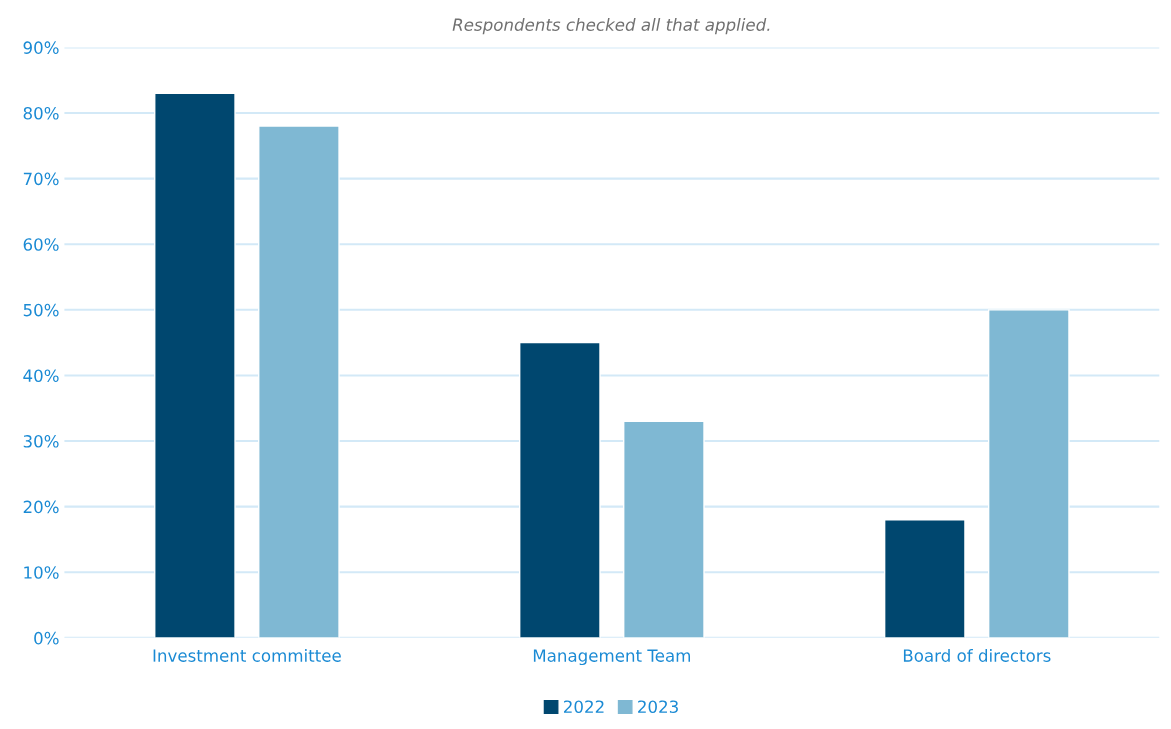 The height and width of the screenshot is (729, 1171). Describe the element at coordinates (977, 655) in the screenshot. I see `x-tick-label: Board of directors` at that location.